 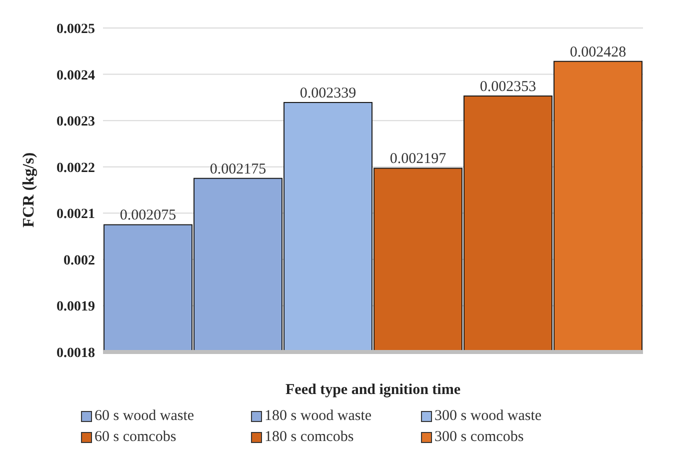 What do you see at coordinates (238, 169) in the screenshot?
I see `data-label: 0.002175` at bounding box center [238, 169].